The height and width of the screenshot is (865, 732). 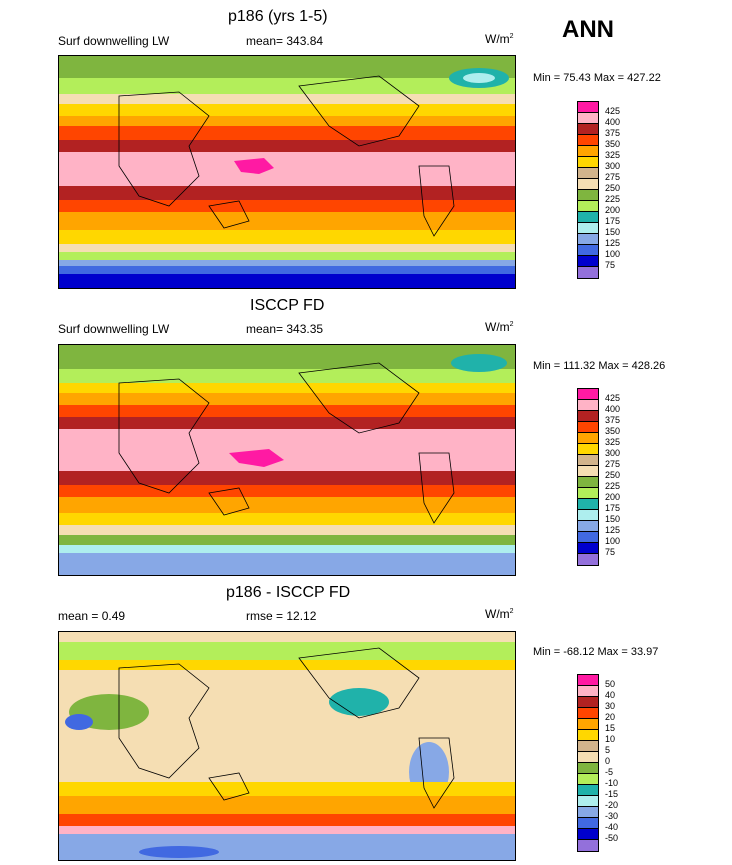 What do you see at coordinates (611, 761) in the screenshot?
I see `panel-3-colorbar-labels: 50 40 30 20 15 10 5 0 -5 -10 -15 -20 -30 -40 -50` at bounding box center [611, 761].